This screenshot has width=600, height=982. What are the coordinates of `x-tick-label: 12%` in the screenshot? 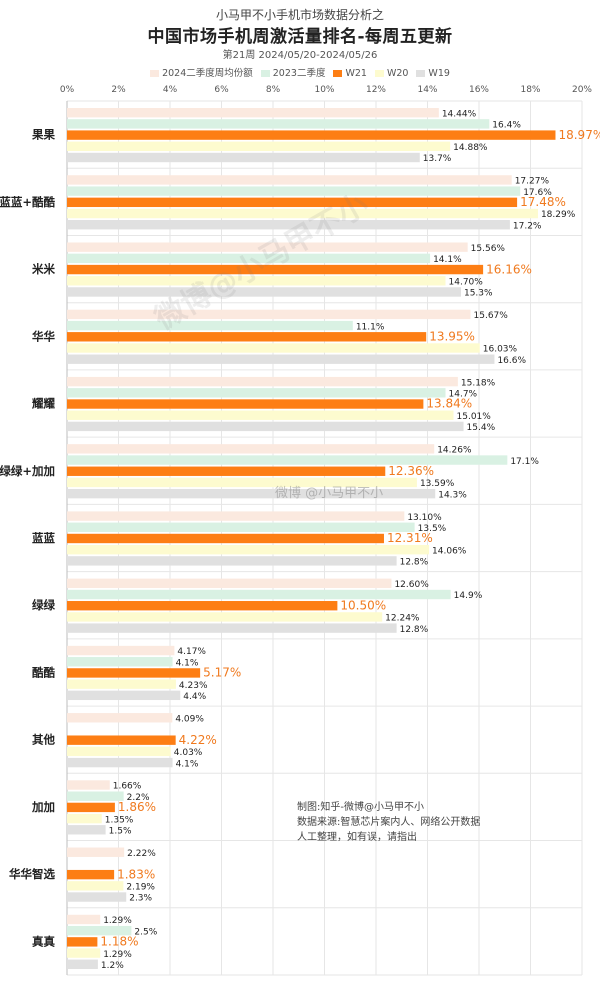 It's located at (376, 90).